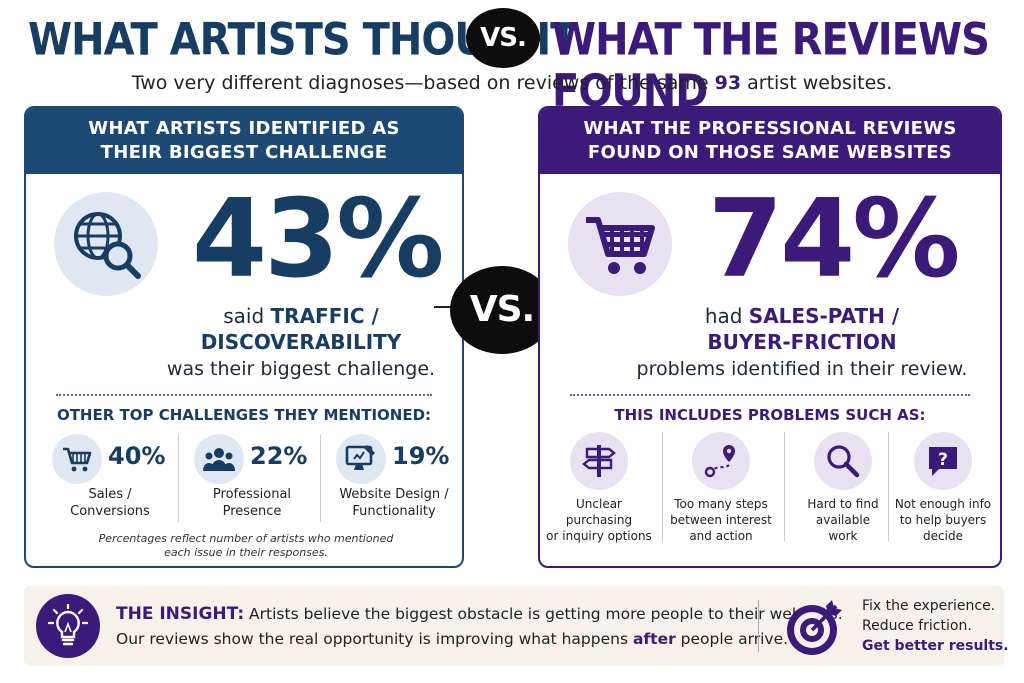  Describe the element at coordinates (943, 536) in the screenshot. I see `problem-label-line3: decide` at that location.